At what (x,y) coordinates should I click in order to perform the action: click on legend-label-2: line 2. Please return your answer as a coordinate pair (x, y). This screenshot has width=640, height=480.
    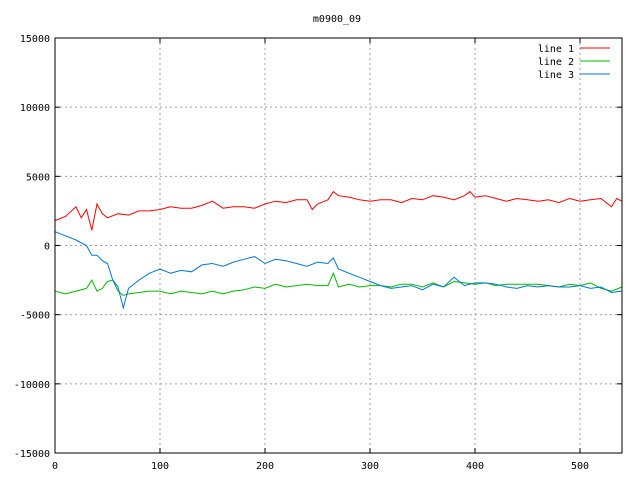
    Looking at the image, I should click on (556, 62).